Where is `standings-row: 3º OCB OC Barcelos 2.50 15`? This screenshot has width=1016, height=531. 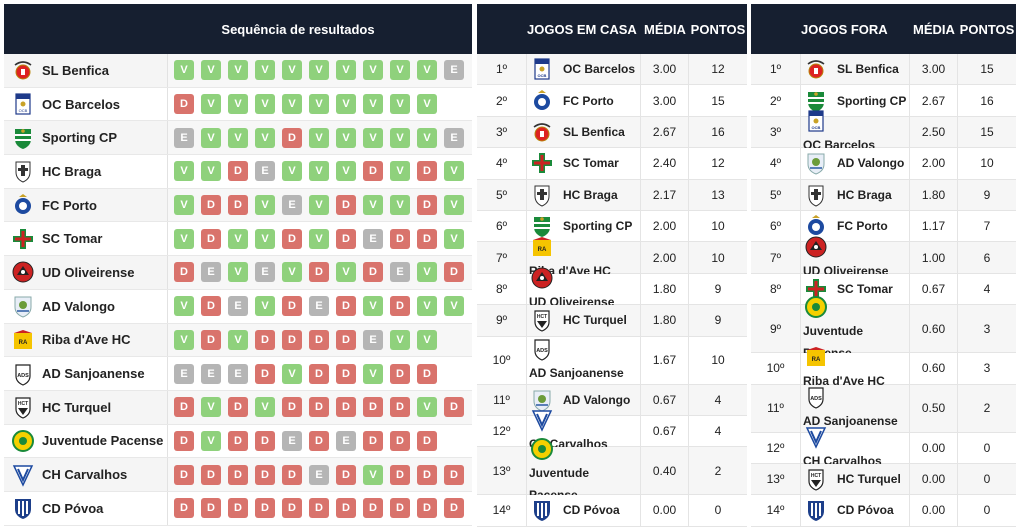
standings-row: 3º OCB OC Barcelos 2.50 15 is located at coordinates (883, 131).